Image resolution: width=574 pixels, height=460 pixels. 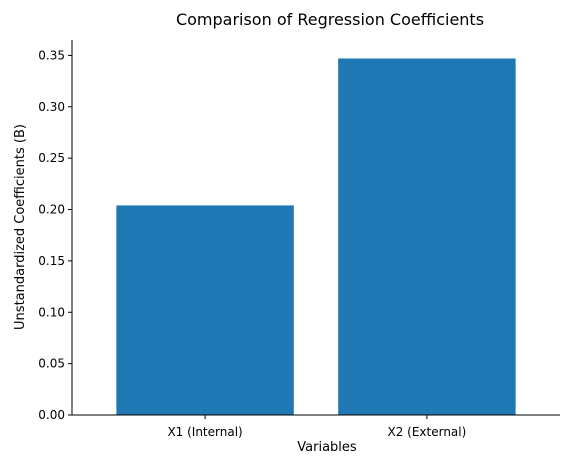 What do you see at coordinates (51, 415) in the screenshot?
I see `y-tick-label: 0.00` at bounding box center [51, 415].